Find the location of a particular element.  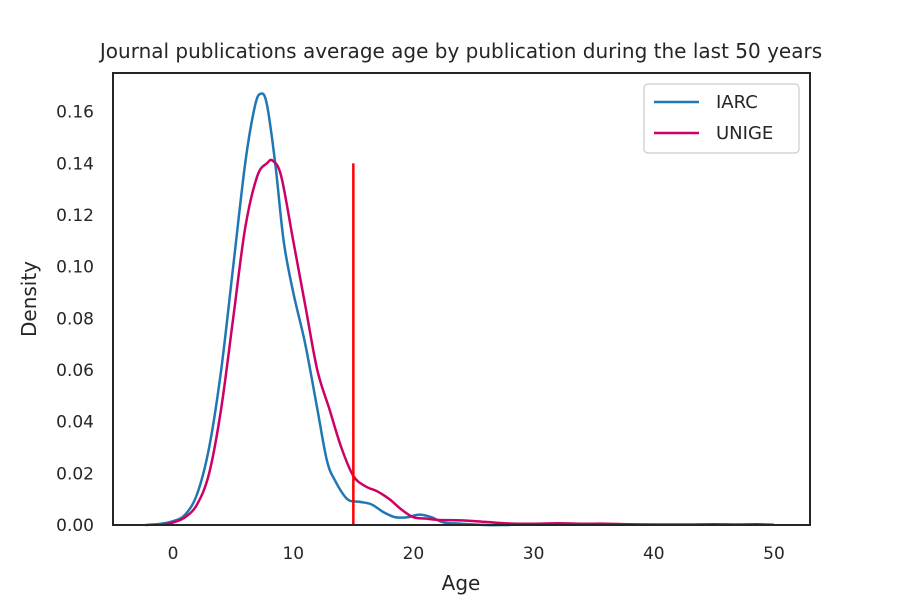

x-tick-label: 30 is located at coordinates (534, 554).